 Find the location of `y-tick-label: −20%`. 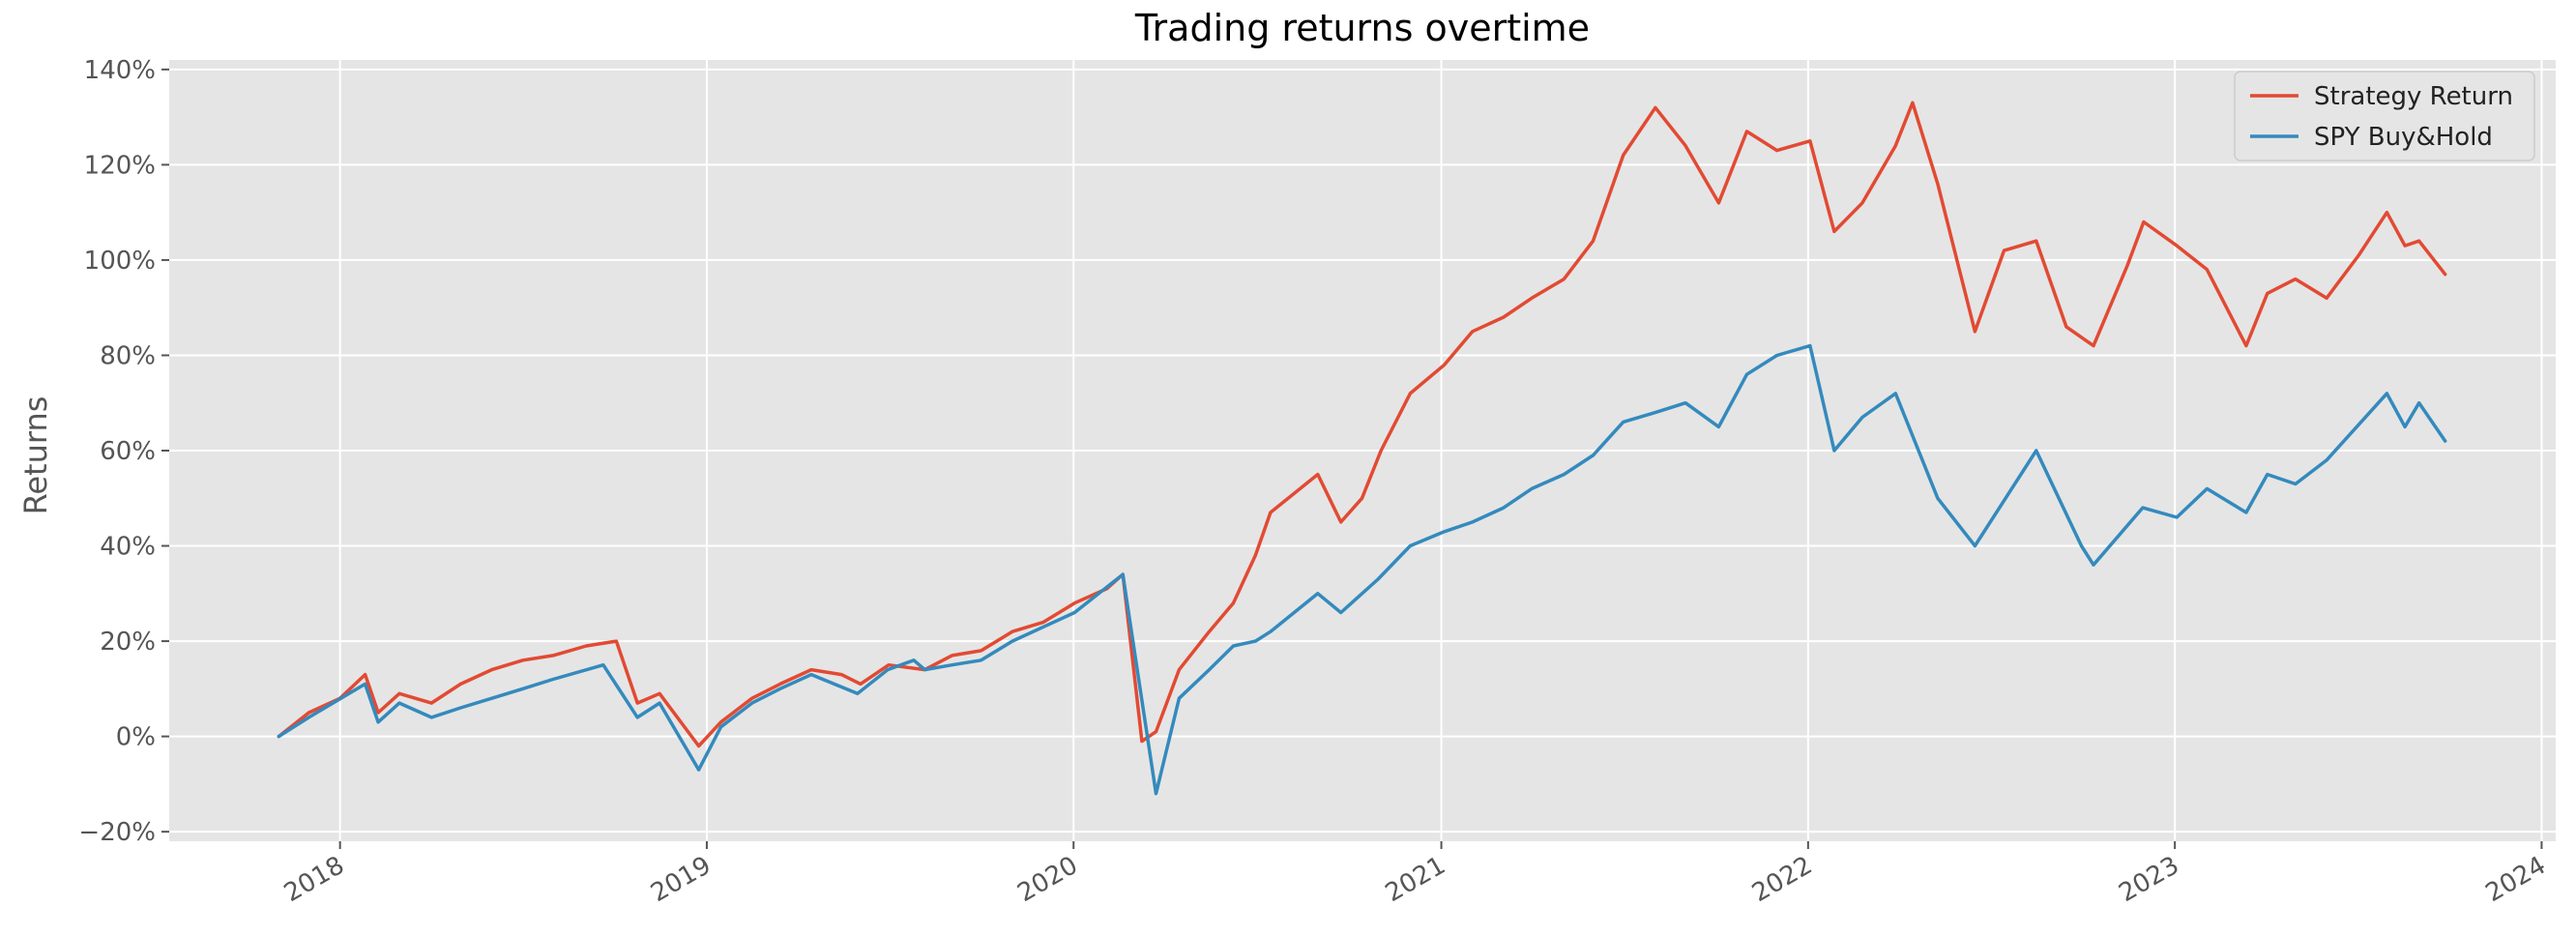

y-tick-label: −20% is located at coordinates (117, 833).